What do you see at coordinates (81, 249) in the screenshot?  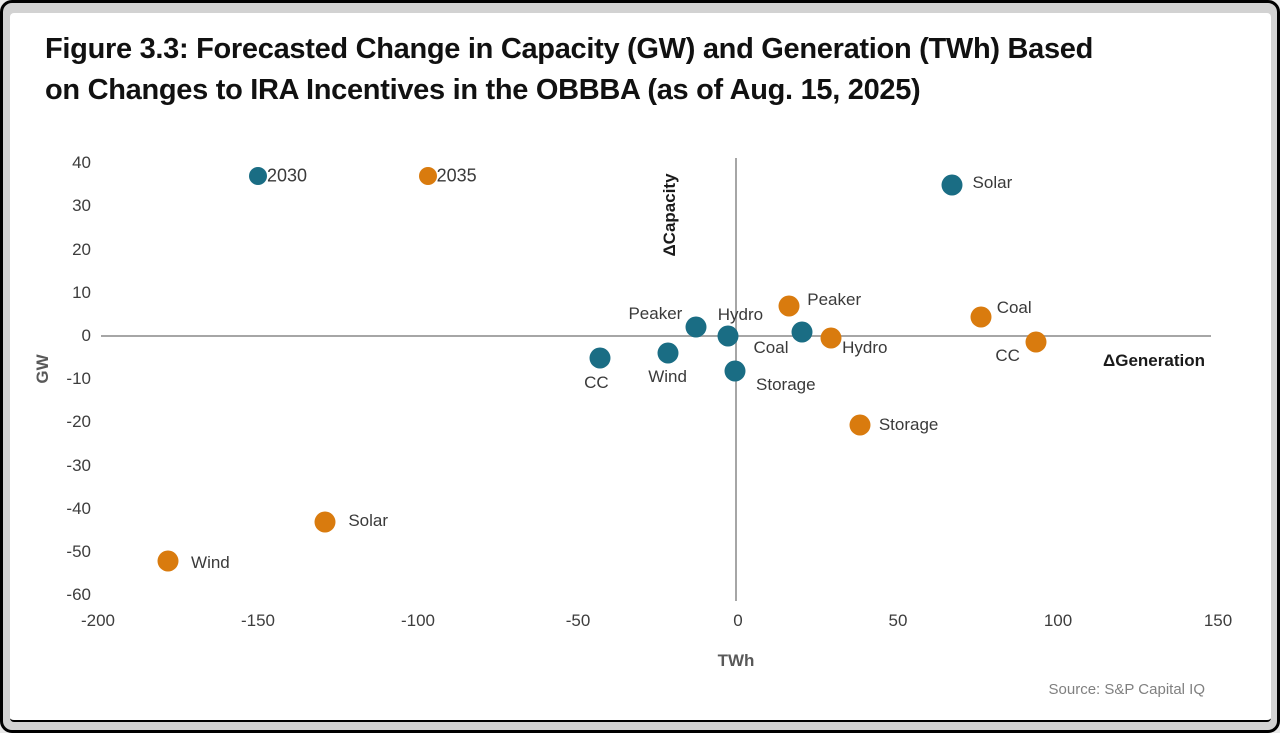 I see `y-tick-label: 20` at bounding box center [81, 249].